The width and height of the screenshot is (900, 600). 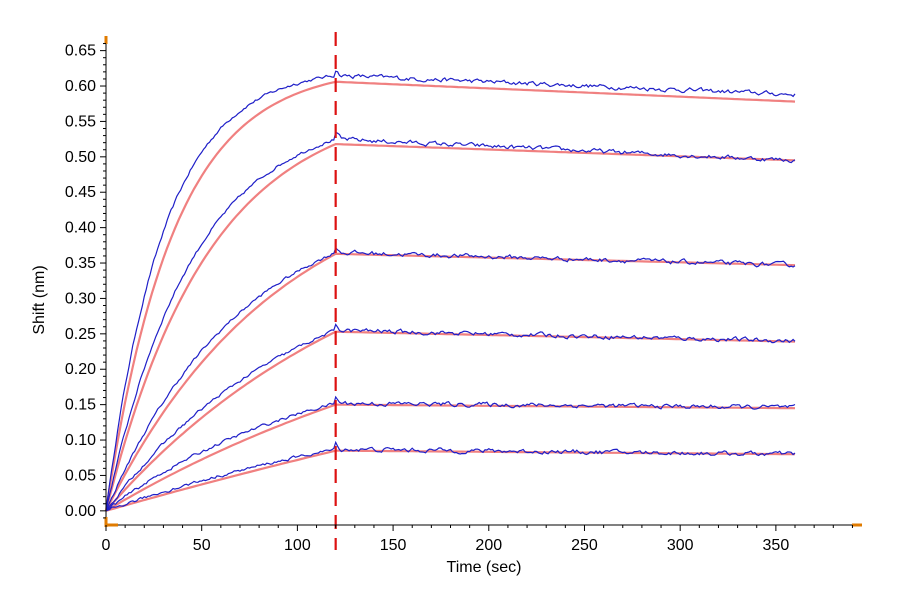 What do you see at coordinates (484, 567) in the screenshot?
I see `x-axis-title: Time (sec)` at bounding box center [484, 567].